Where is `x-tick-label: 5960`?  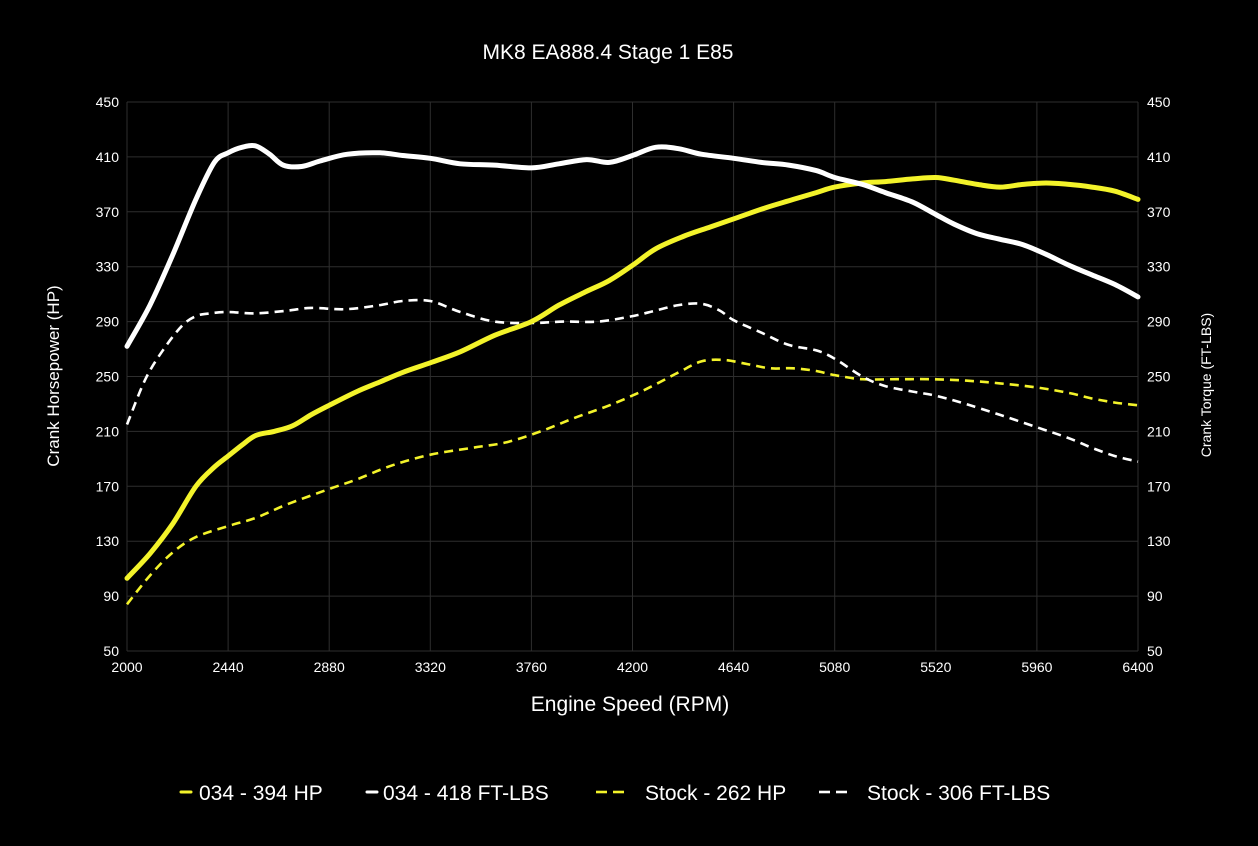
x-tick-label: 5960 is located at coordinates (1036, 667).